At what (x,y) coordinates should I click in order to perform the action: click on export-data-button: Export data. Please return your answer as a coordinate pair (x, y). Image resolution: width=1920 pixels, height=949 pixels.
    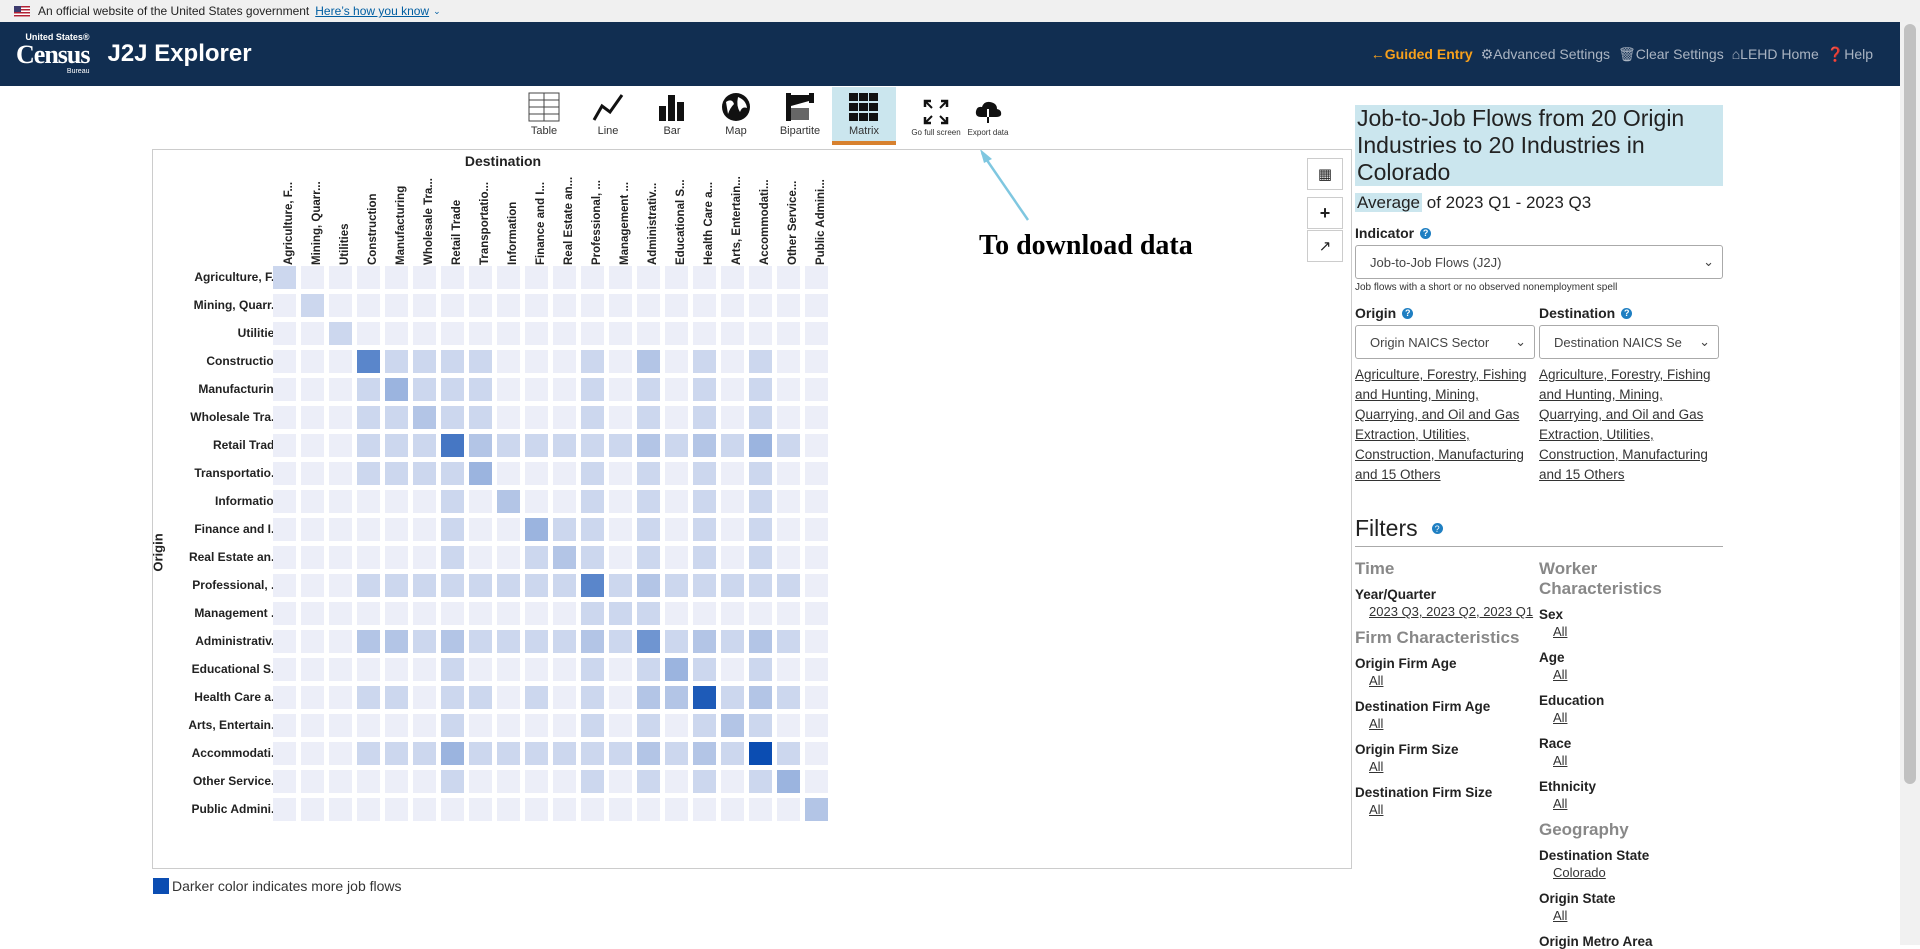
    Looking at the image, I should click on (988, 116).